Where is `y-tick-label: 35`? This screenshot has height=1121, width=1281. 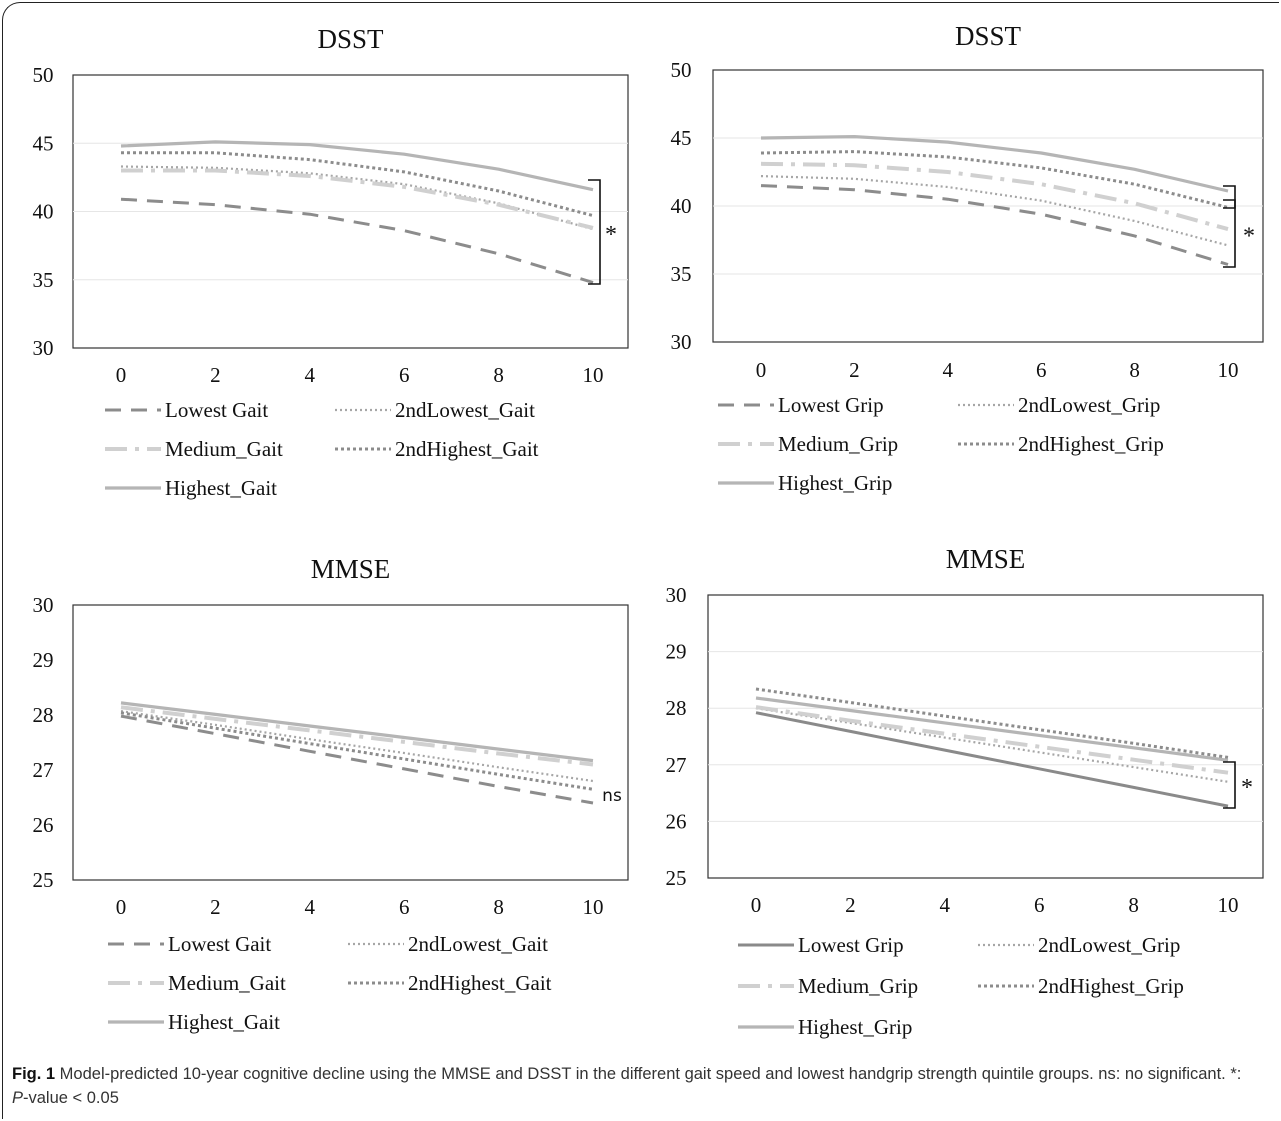 y-tick-label: 35 is located at coordinates (43, 280).